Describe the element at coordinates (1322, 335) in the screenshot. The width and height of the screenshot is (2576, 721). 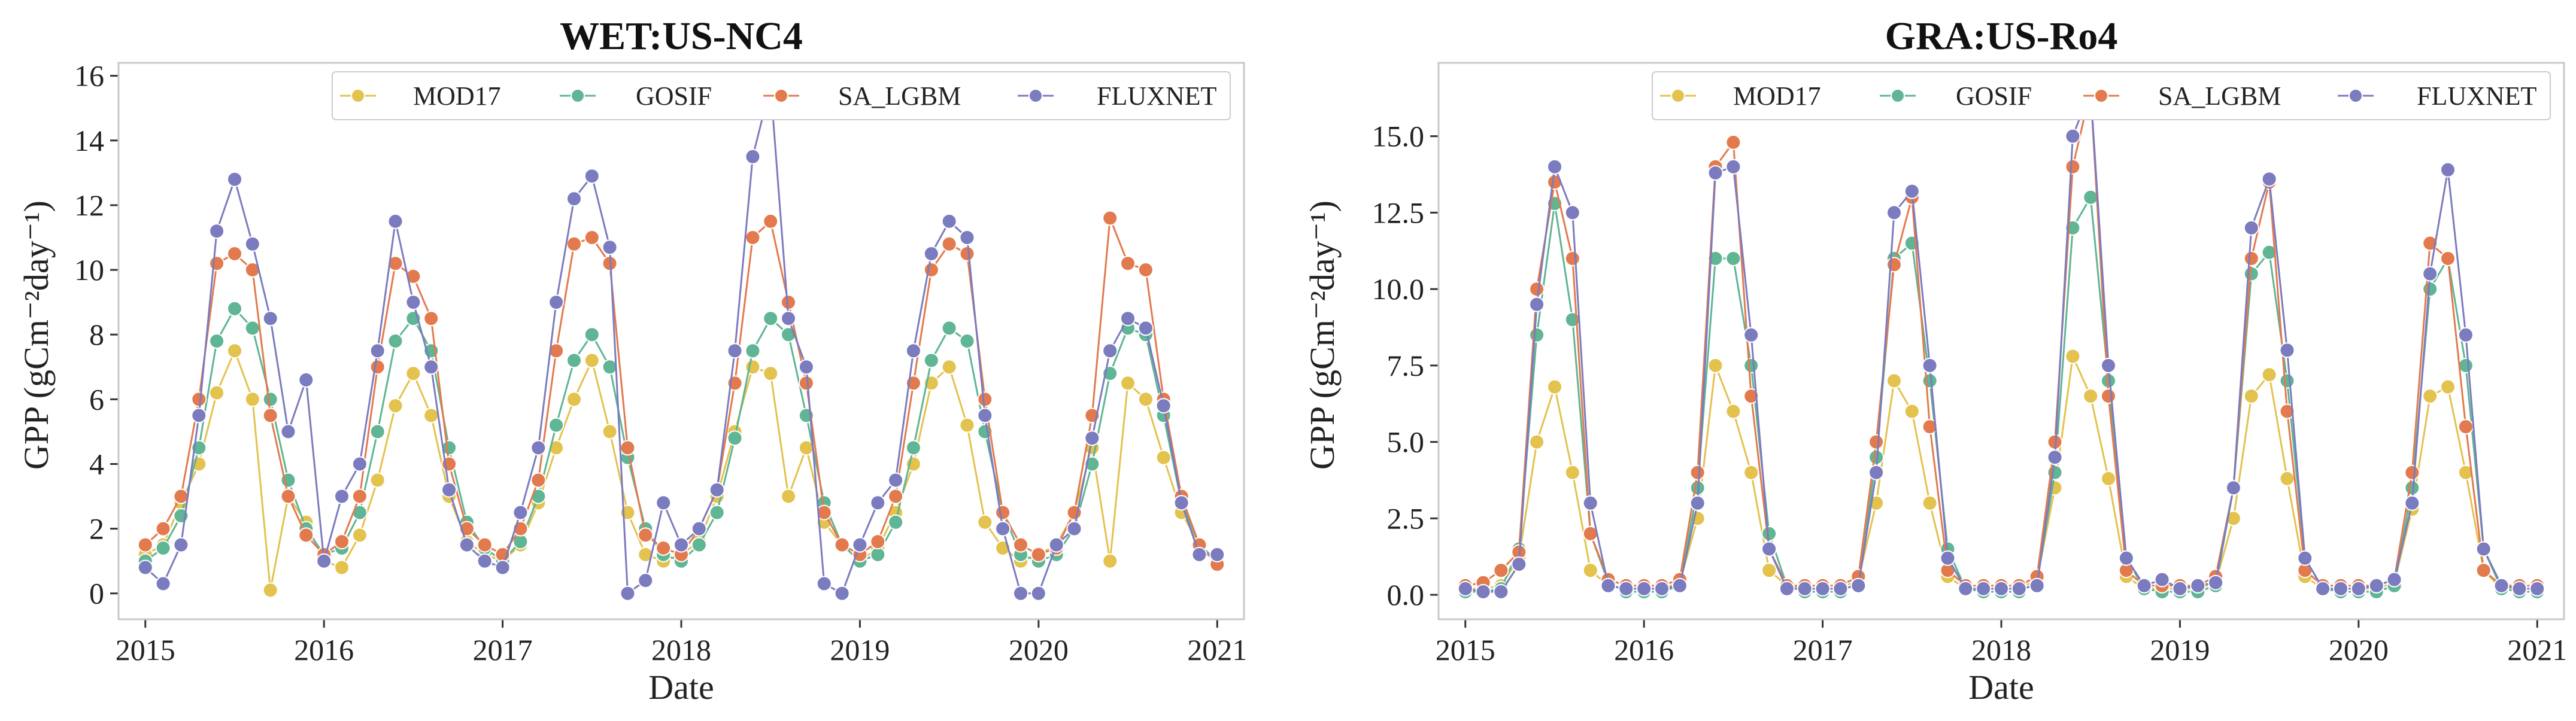
I see `y-axis-label: GPP (gCm⁻²day⁻¹)` at that location.